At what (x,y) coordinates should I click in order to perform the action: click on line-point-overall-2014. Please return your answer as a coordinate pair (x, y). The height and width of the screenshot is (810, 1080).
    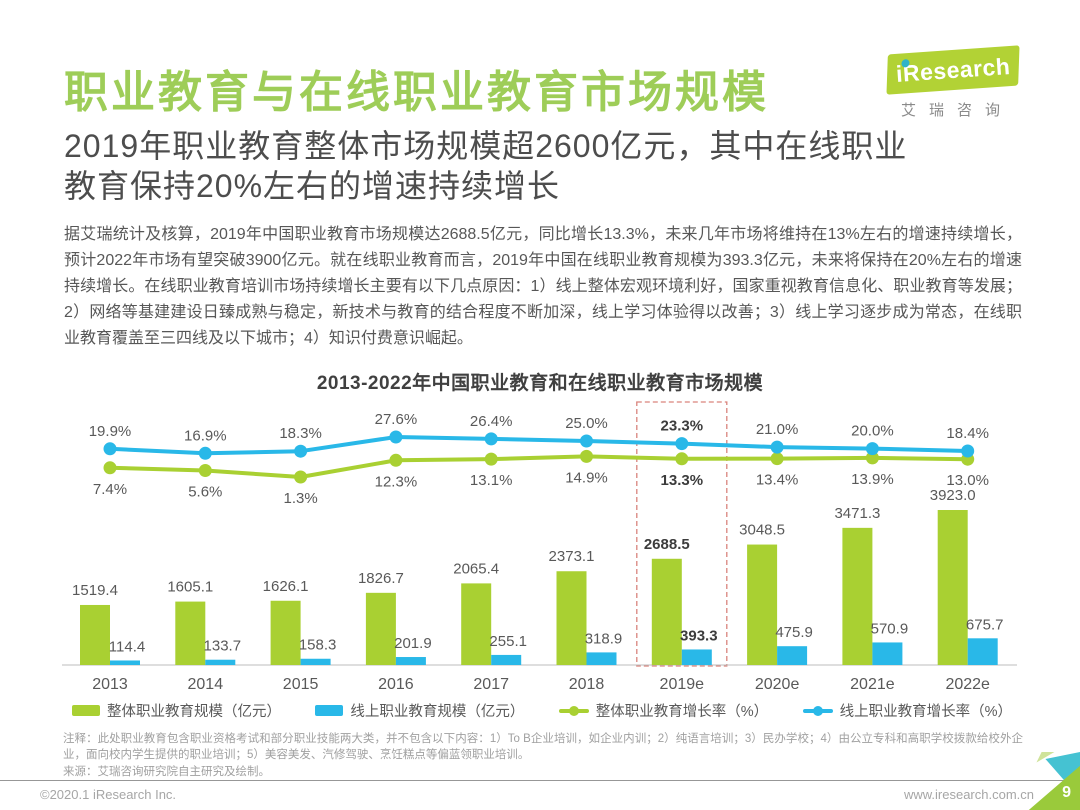
    Looking at the image, I should click on (205, 470).